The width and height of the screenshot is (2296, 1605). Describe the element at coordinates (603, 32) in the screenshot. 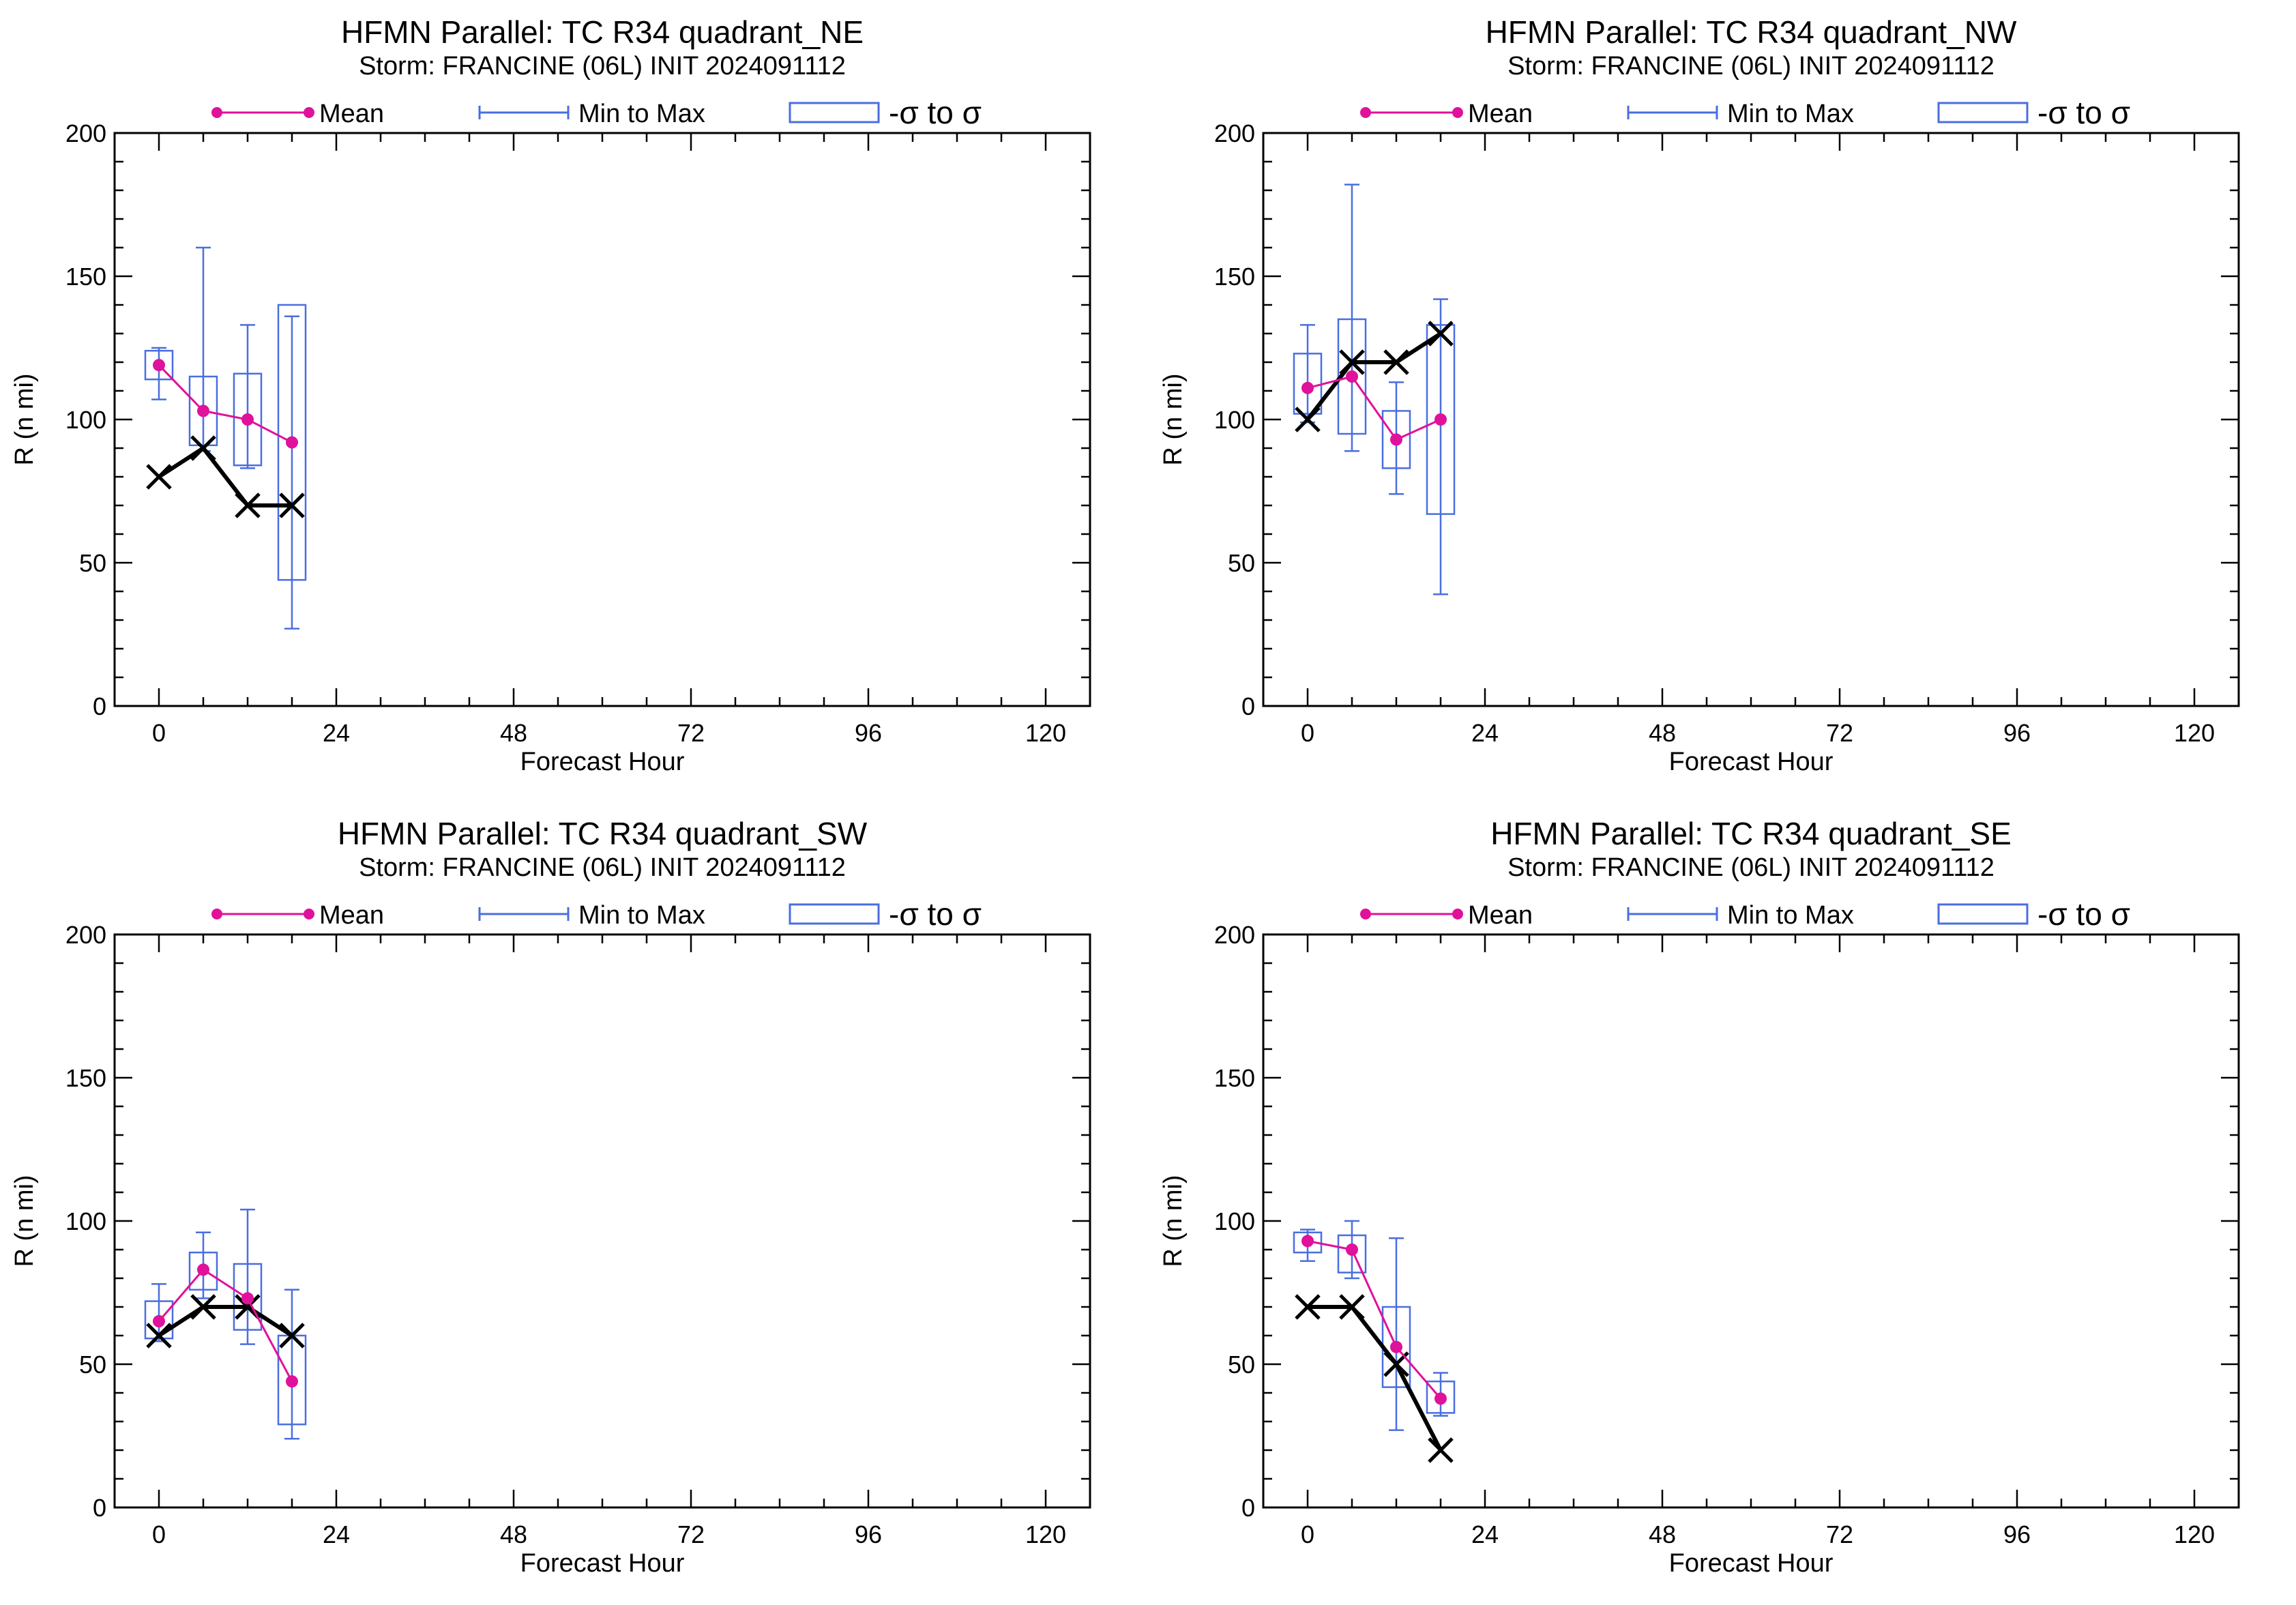

I see `chart-title: HFMN Parallel: TC R34 quadrant_NE` at that location.